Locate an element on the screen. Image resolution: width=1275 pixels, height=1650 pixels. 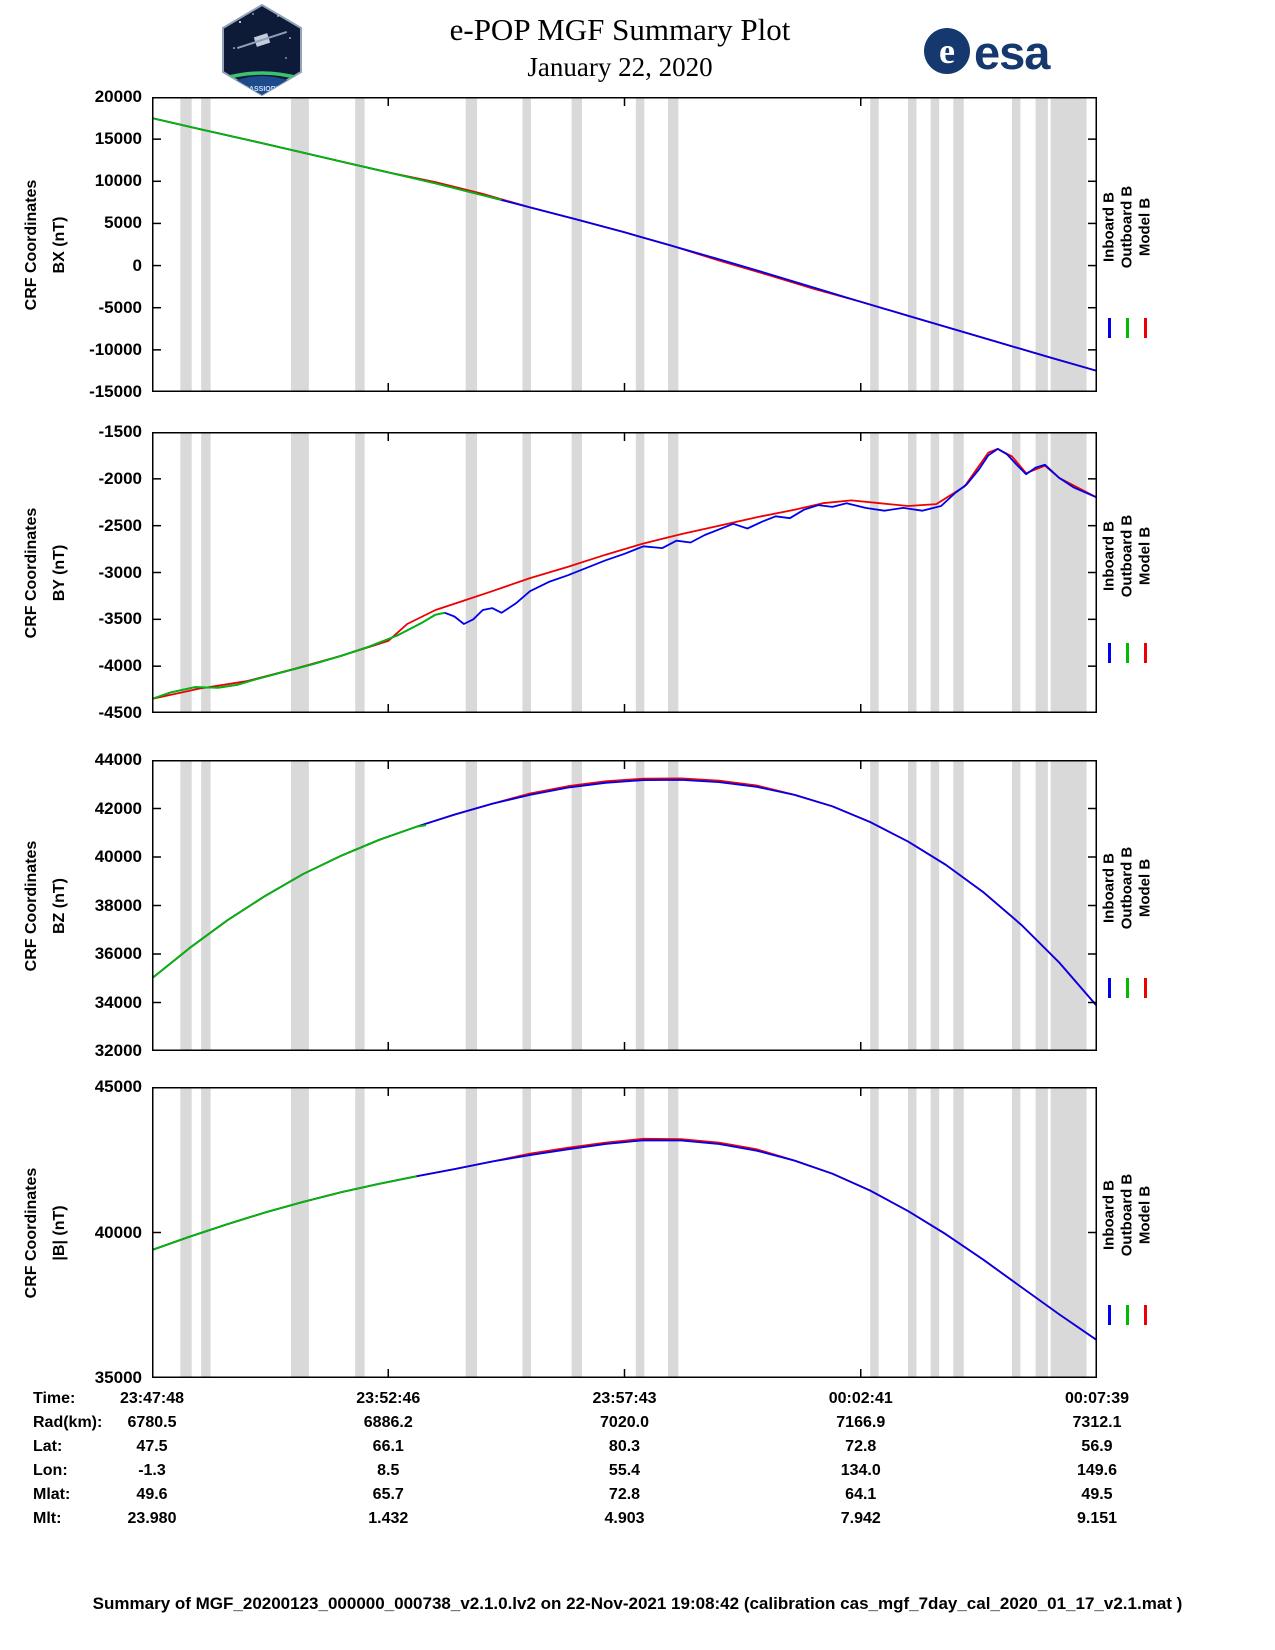
table-cell: 23:47:48 is located at coordinates (152, 1398).